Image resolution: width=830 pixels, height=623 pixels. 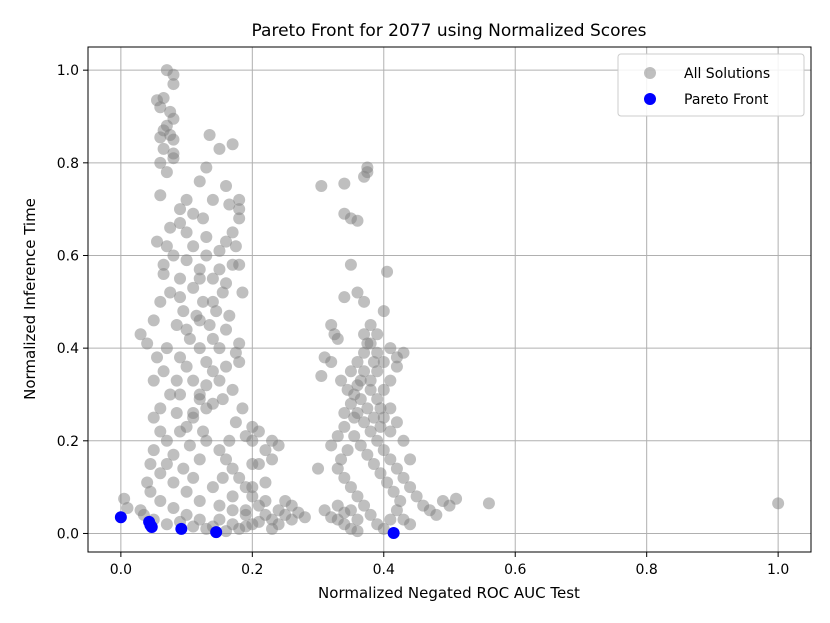 I want to click on legend-box, so click(x=711, y=85).